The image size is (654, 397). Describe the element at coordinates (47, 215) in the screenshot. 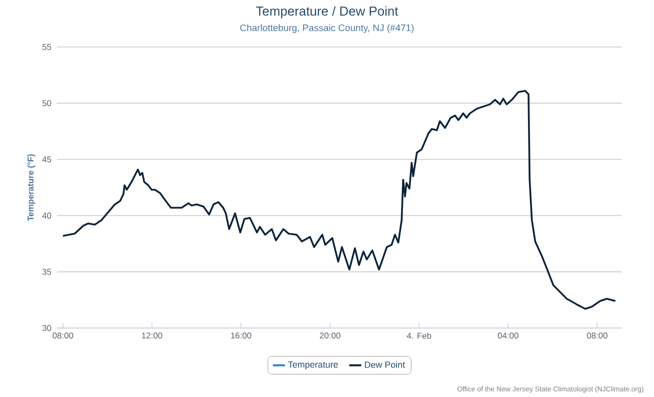

I see `y-tick-label: 40` at that location.